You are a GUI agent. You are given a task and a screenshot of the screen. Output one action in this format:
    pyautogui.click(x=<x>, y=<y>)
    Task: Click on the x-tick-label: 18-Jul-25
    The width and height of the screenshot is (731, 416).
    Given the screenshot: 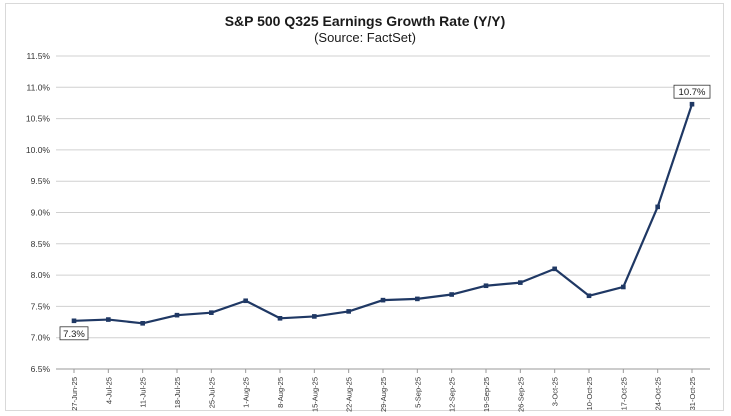 What is the action you would take?
    pyautogui.click(x=177, y=392)
    